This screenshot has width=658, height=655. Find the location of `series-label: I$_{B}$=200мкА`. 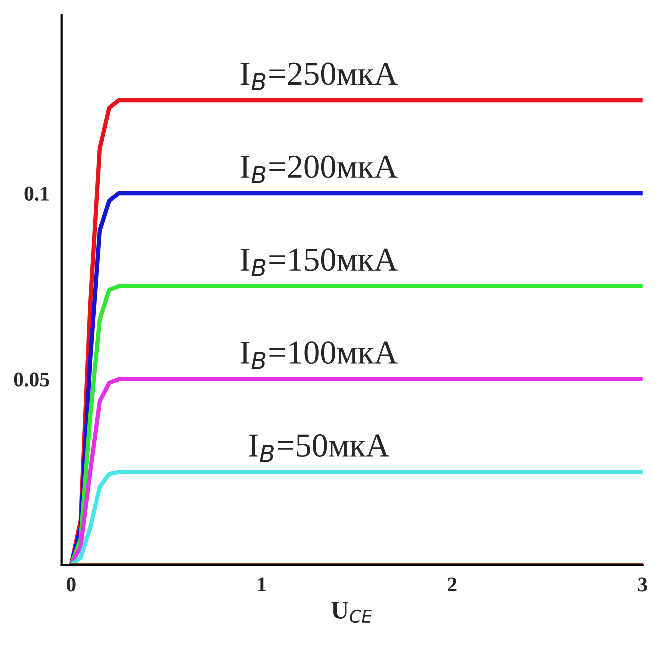

series-label: I$_{B}$=200мкА is located at coordinates (319, 170).